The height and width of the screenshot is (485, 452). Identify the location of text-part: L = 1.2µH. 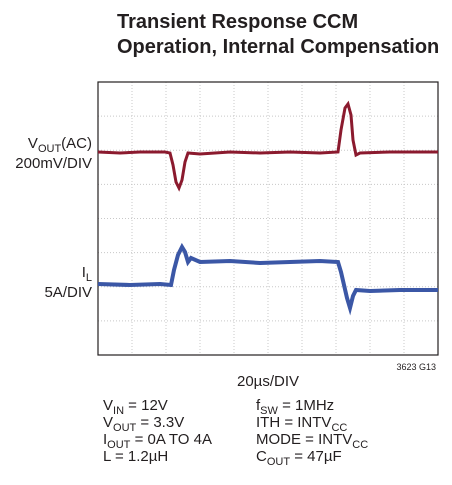
(135, 456).